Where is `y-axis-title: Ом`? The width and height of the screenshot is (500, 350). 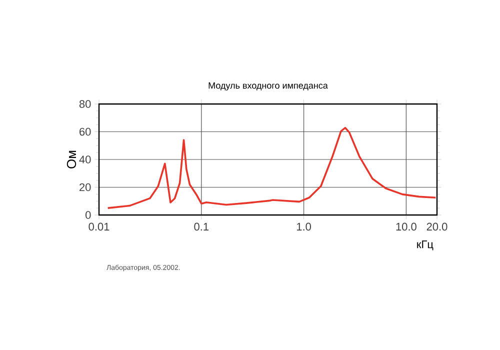
y-axis-title: Ом is located at coordinates (71, 159).